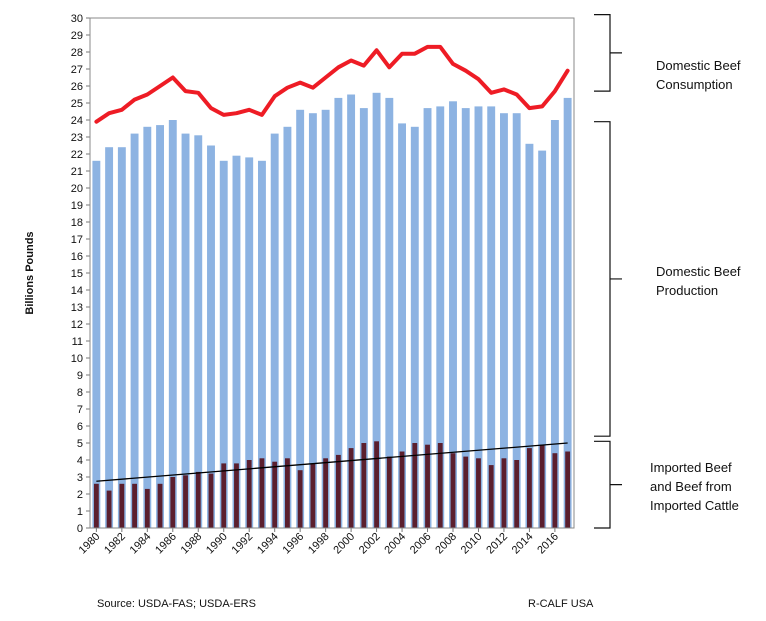 The height and width of the screenshot is (621, 766). I want to click on x-tick-label: 1984, so click(141, 544).